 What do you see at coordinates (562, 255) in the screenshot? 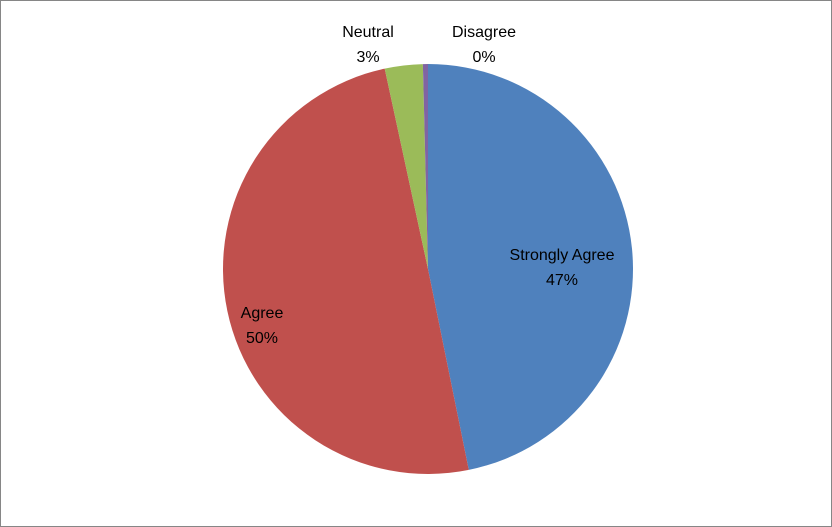
I see `slice-label-strongly-agree: Strongly Agree` at bounding box center [562, 255].